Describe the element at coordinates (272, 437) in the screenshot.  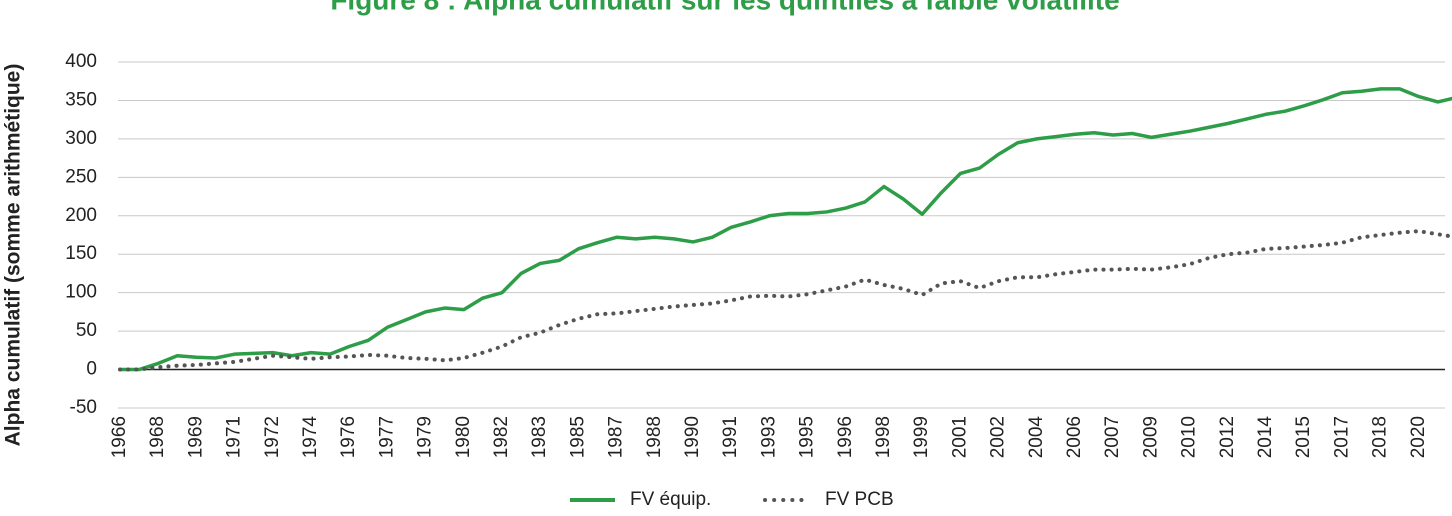
I see `x-tick-label: 1972` at that location.